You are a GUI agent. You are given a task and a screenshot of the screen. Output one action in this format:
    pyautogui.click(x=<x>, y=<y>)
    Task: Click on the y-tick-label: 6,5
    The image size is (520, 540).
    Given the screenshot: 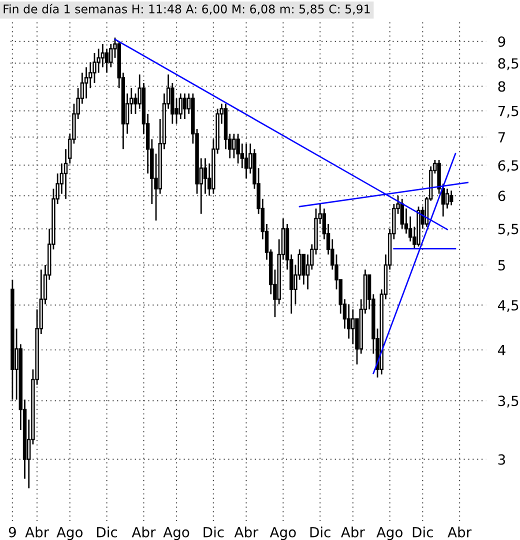 What is the action you would take?
    pyautogui.click(x=508, y=166)
    